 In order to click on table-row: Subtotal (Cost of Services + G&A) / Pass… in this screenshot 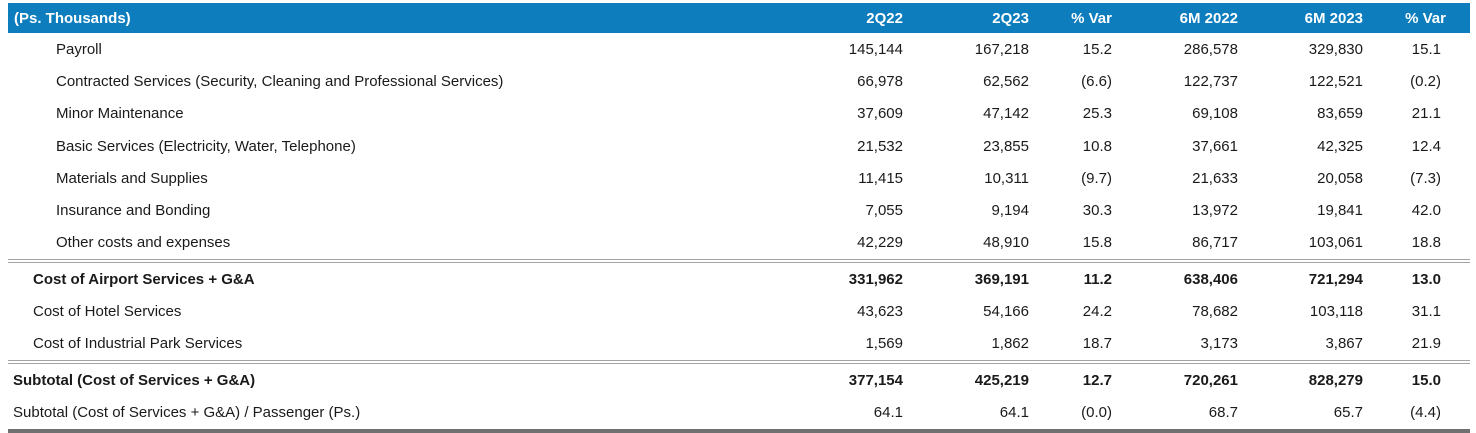, I will do `click(739, 412)`.